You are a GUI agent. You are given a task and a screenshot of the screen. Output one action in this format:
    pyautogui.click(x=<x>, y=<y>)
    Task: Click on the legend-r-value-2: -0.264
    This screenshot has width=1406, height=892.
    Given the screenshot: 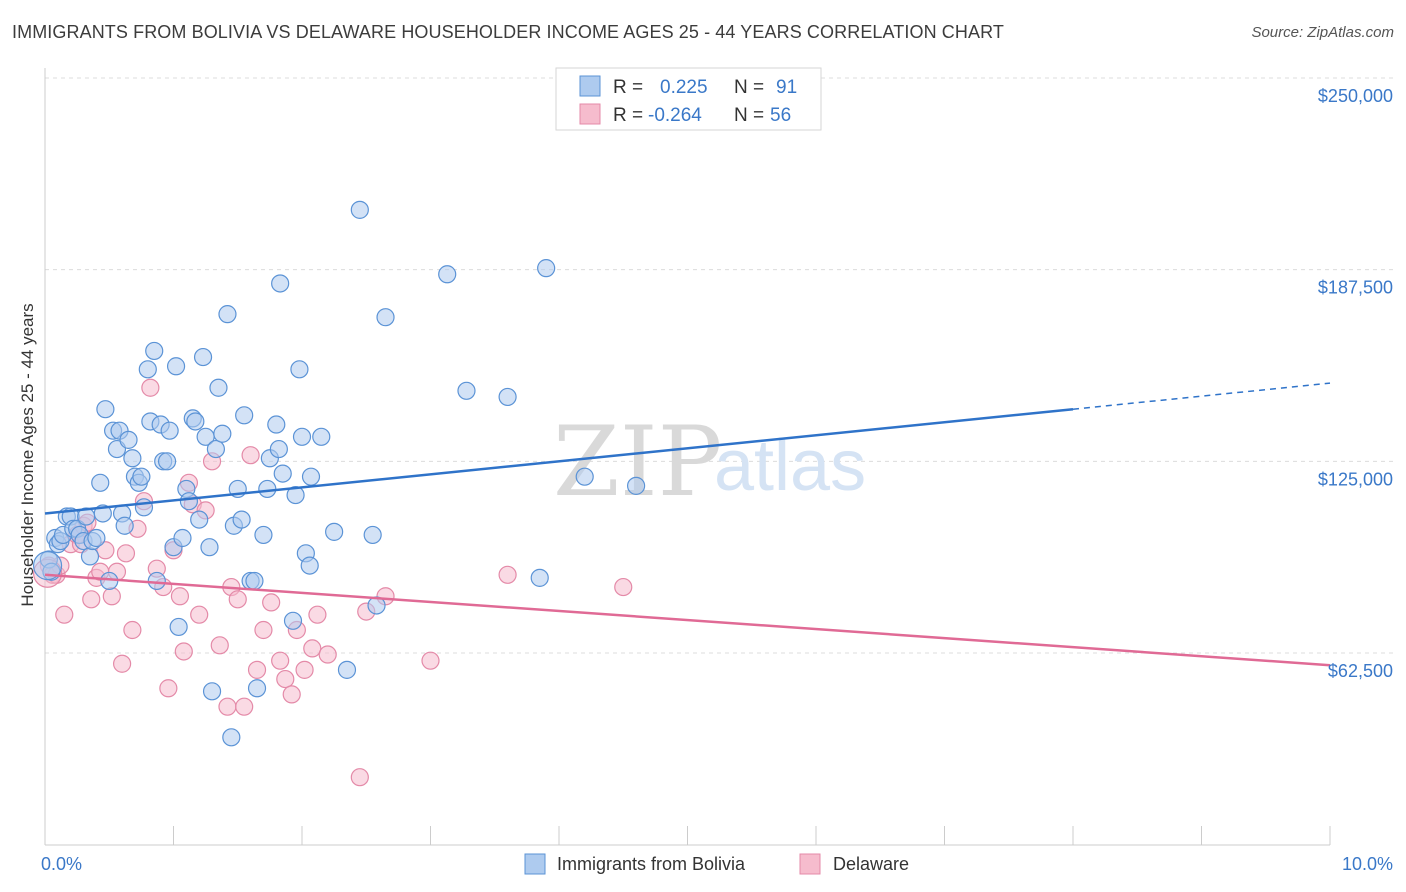 What is the action you would take?
    pyautogui.click(x=675, y=115)
    